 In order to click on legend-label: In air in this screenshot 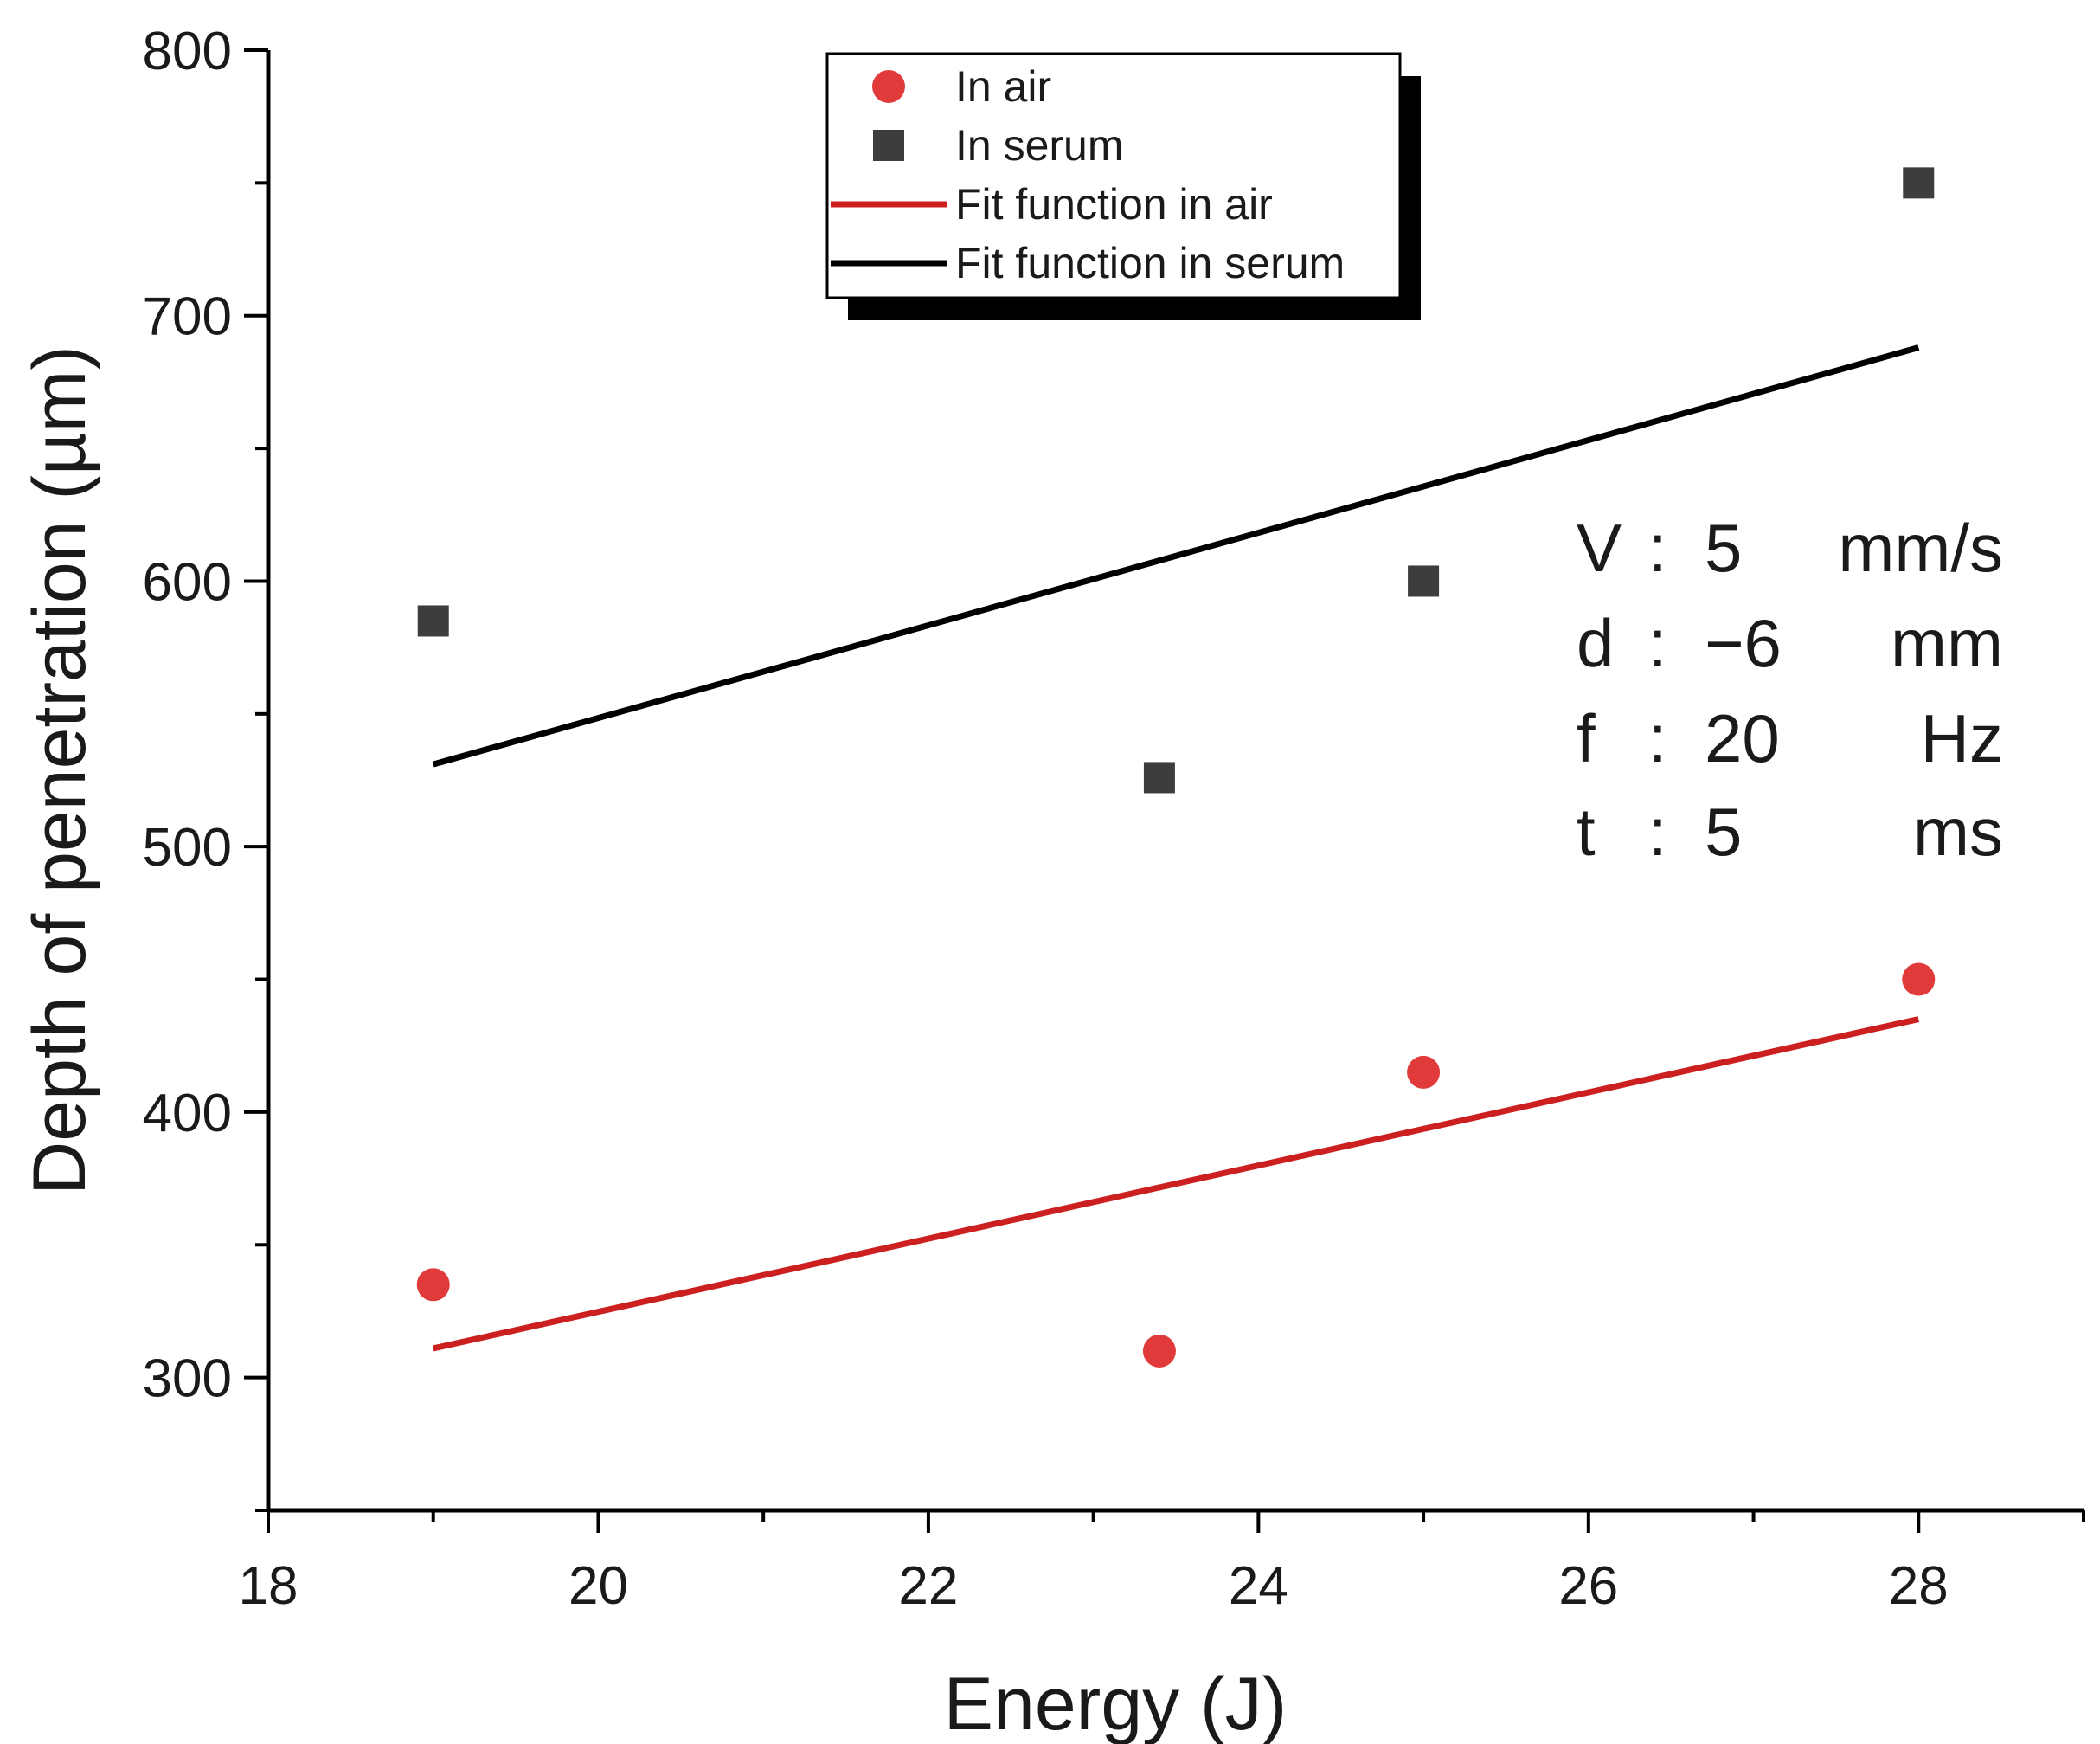, I will do `click(1003, 86)`.